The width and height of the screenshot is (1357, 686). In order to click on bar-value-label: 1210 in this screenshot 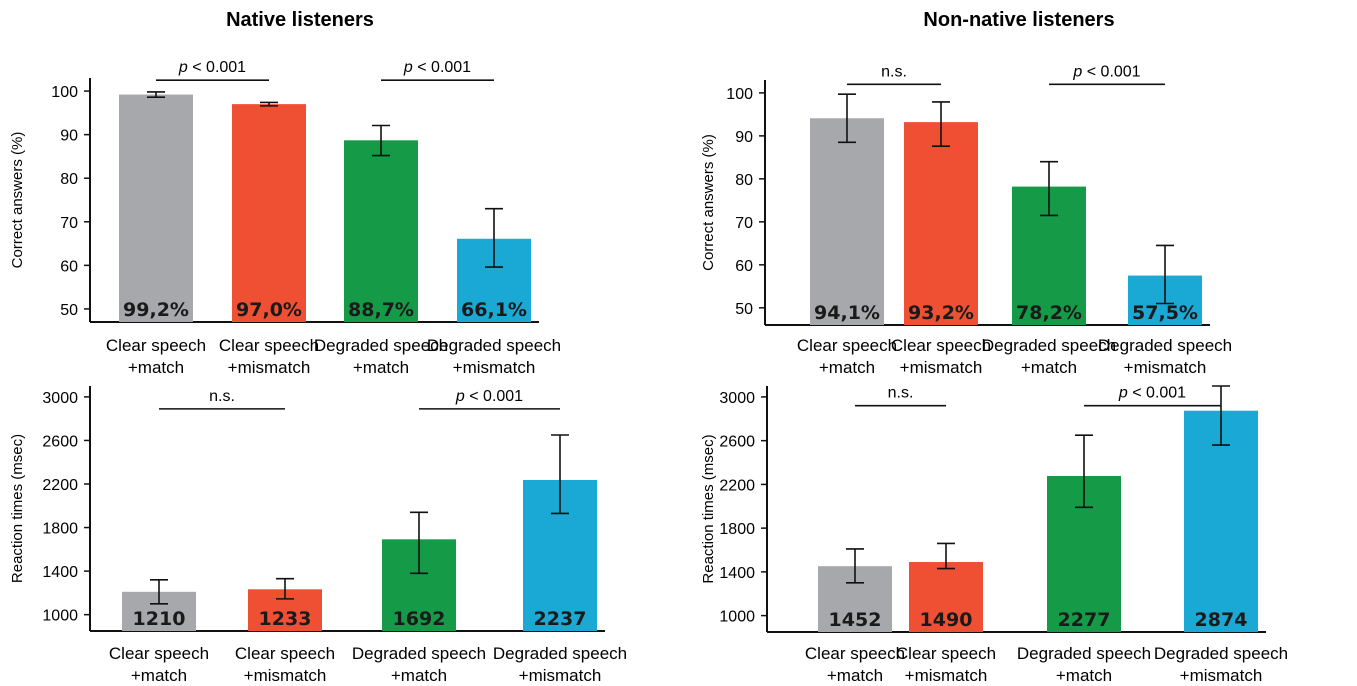, I will do `click(159, 619)`.